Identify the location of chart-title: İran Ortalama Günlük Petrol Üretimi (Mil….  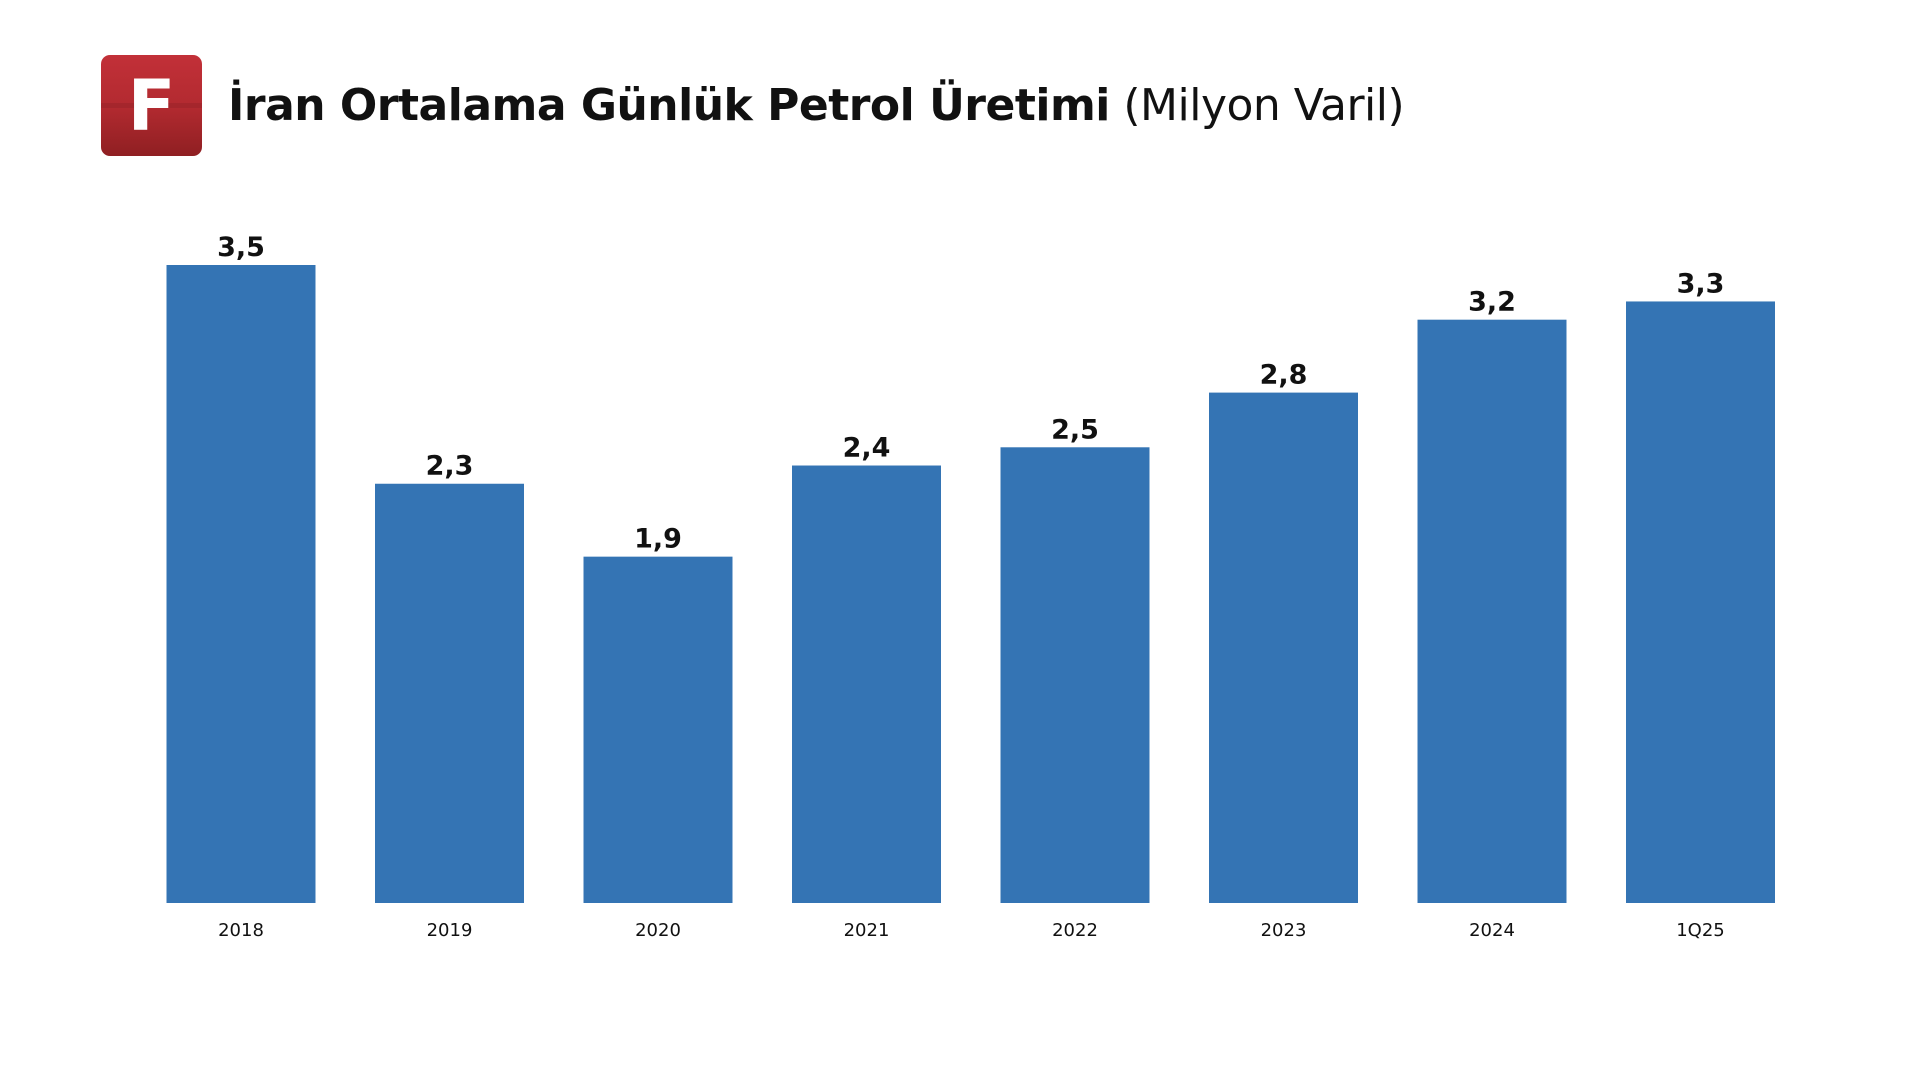
(816, 105).